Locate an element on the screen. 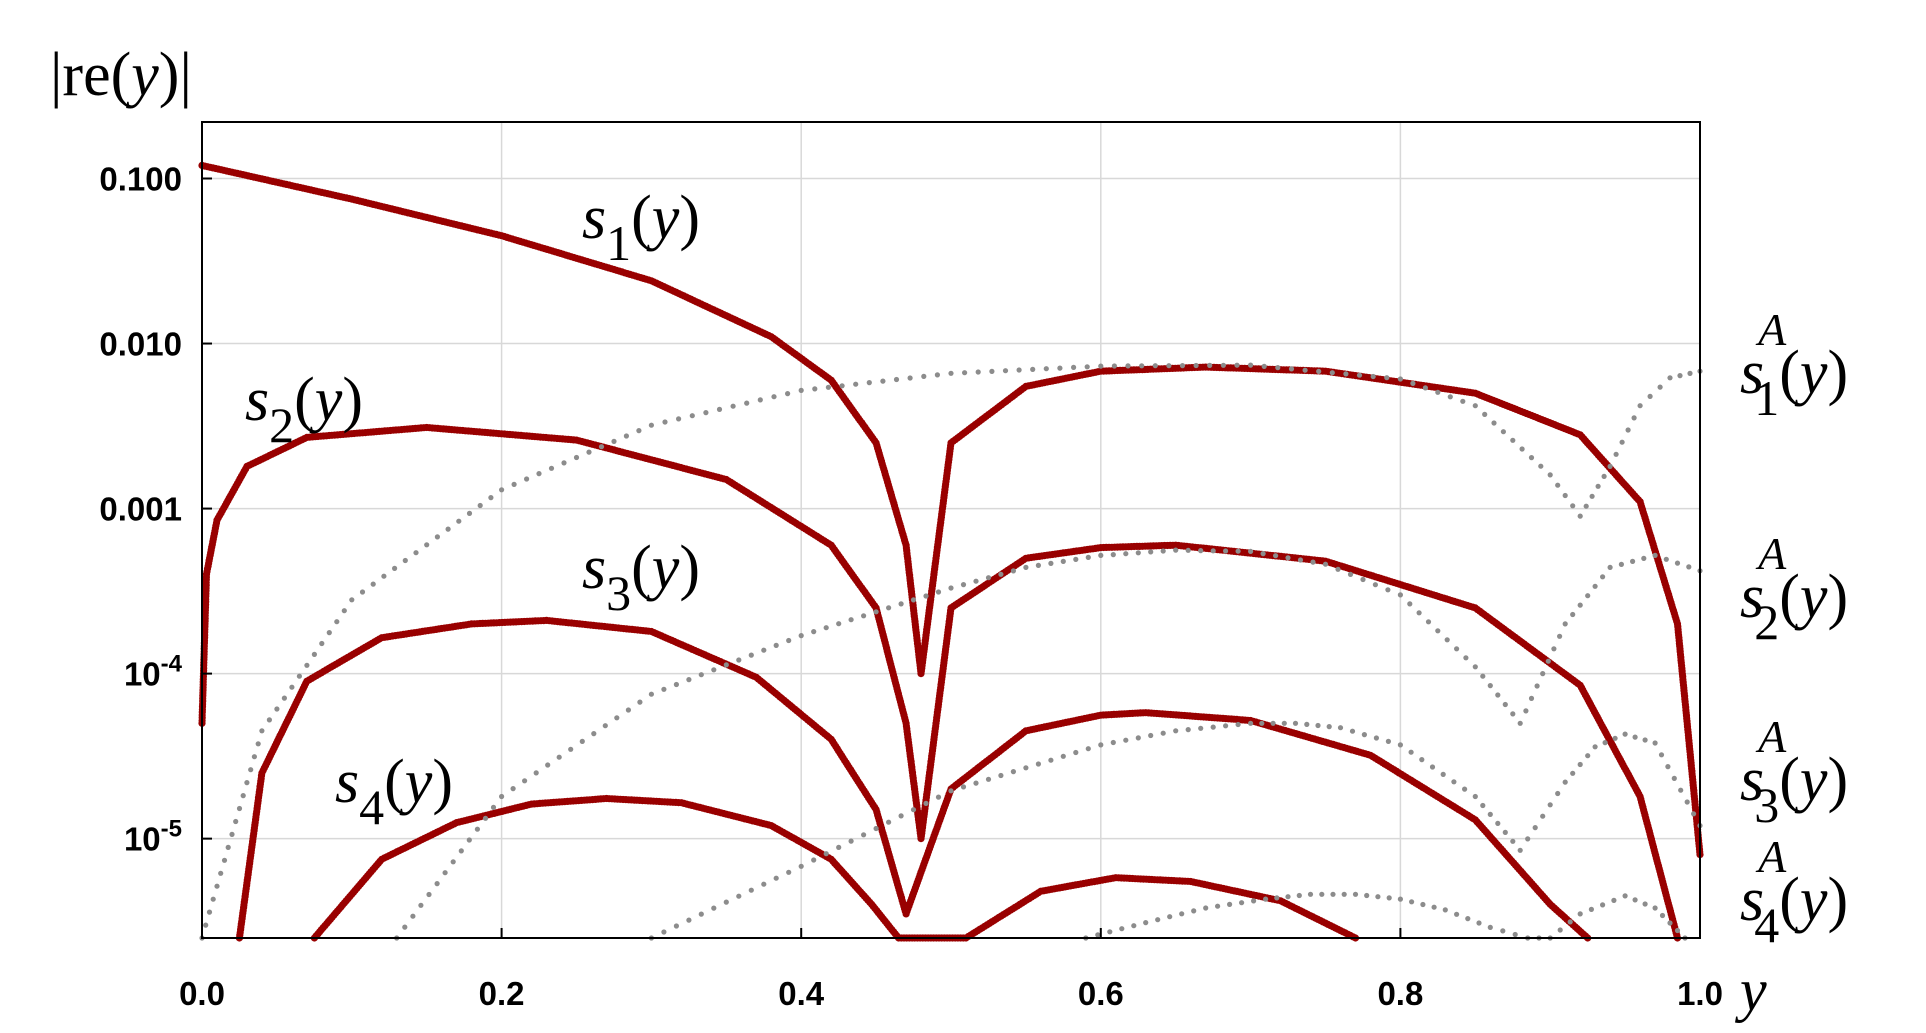 The height and width of the screenshot is (1033, 1926). series-label-s1: s1(y) is located at coordinates (641, 227).